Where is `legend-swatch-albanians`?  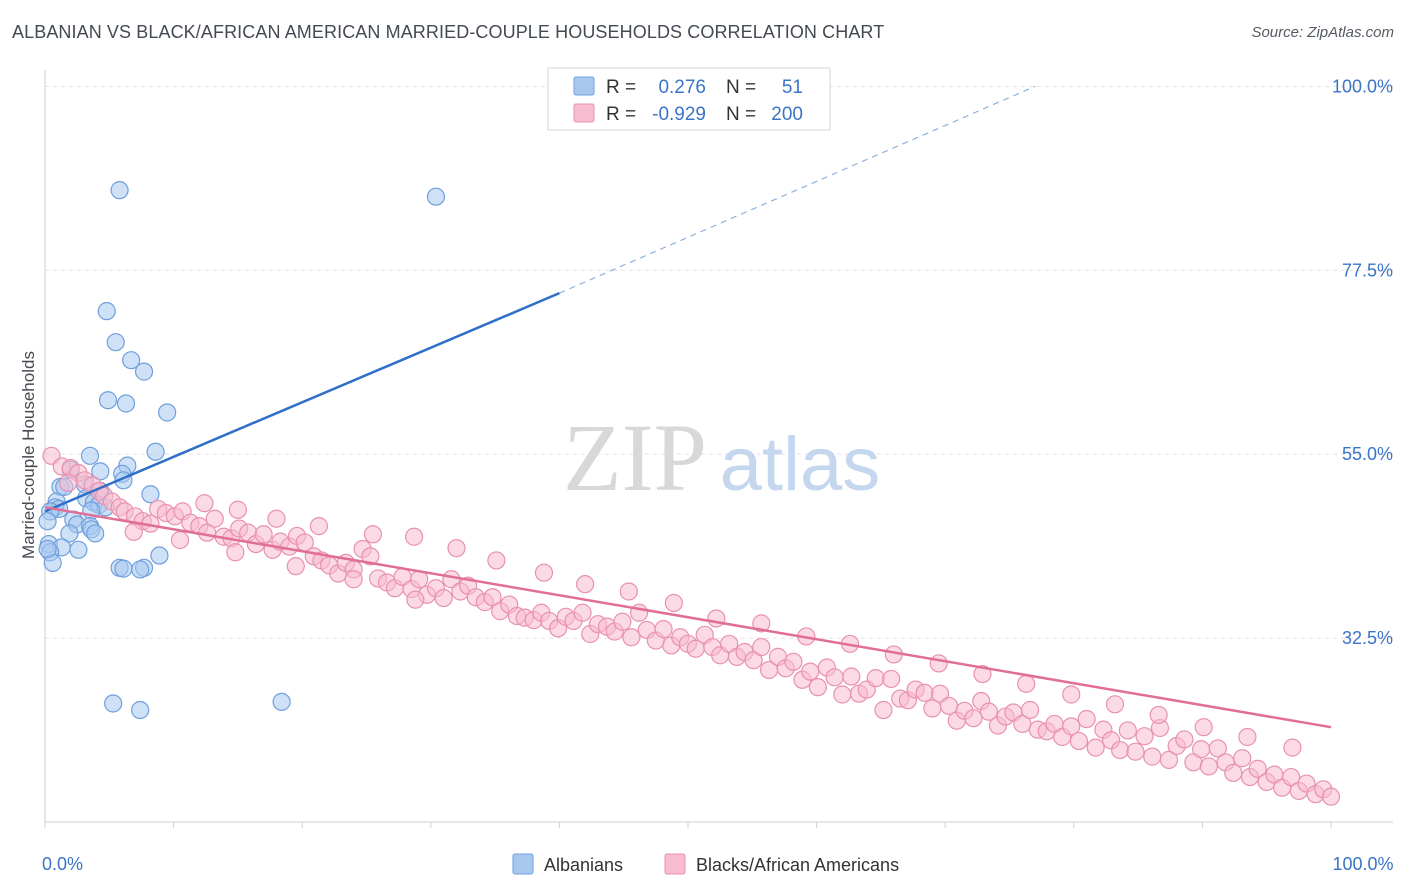
legend-swatch-albanians is located at coordinates (584, 86).